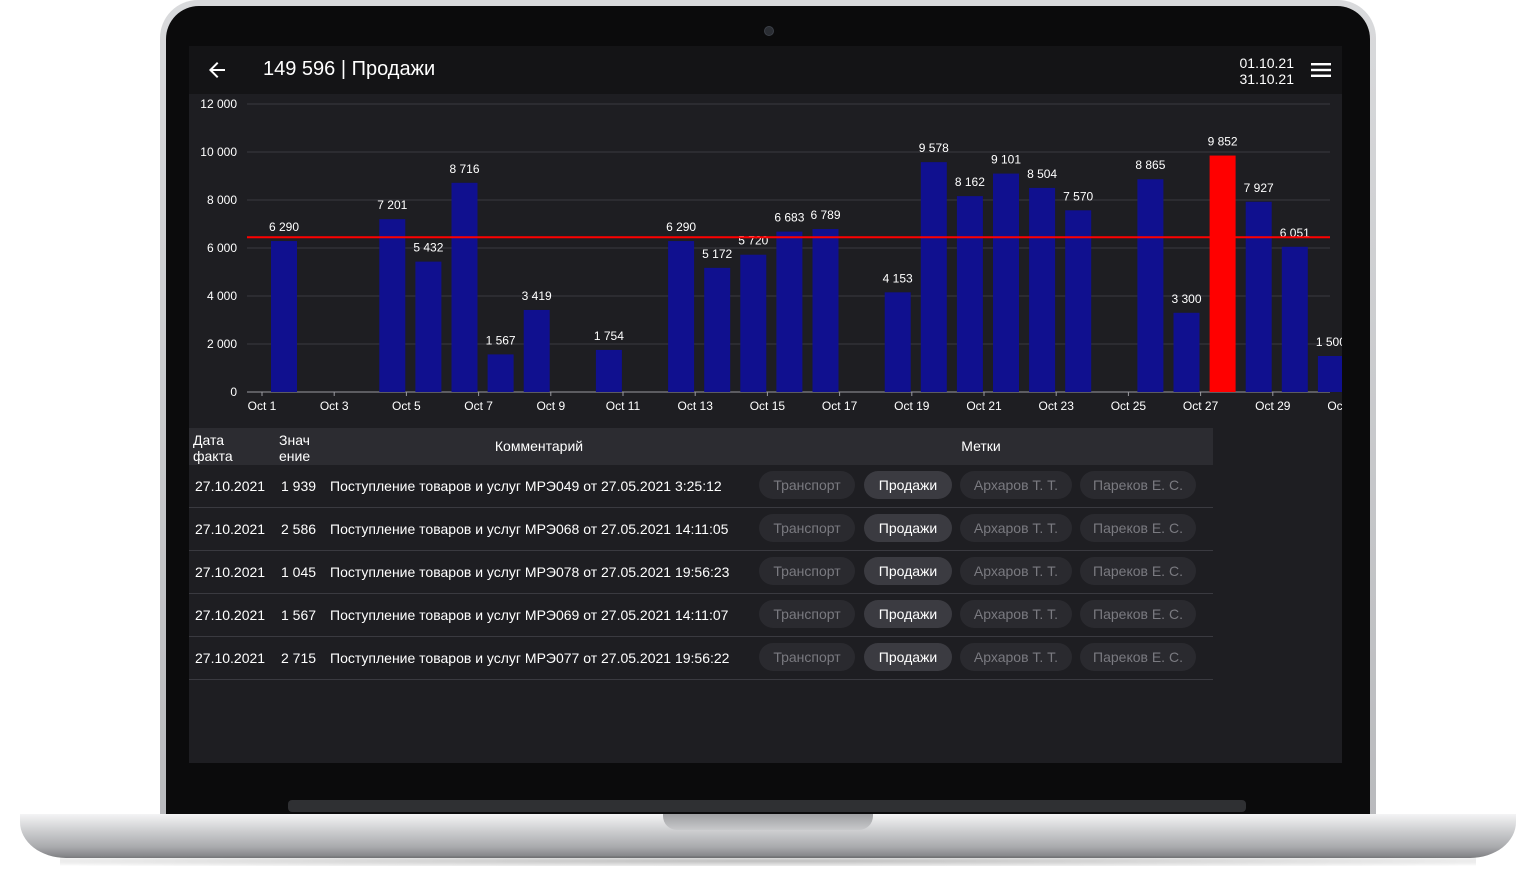  What do you see at coordinates (767, 806) in the screenshot?
I see `laptop-hinge` at bounding box center [767, 806].